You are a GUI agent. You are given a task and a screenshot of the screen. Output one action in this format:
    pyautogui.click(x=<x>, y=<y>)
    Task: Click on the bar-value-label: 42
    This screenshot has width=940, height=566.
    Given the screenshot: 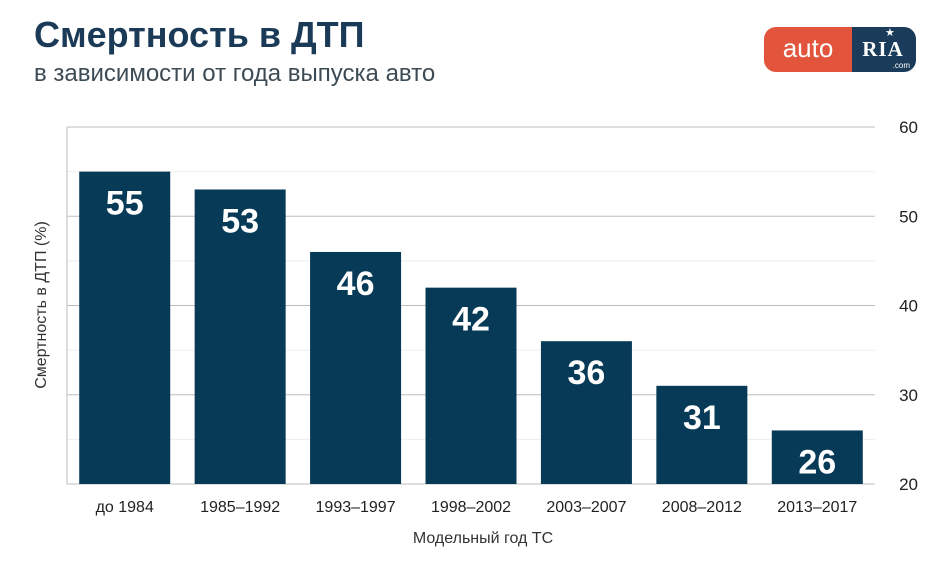 What is the action you would take?
    pyautogui.click(x=471, y=320)
    